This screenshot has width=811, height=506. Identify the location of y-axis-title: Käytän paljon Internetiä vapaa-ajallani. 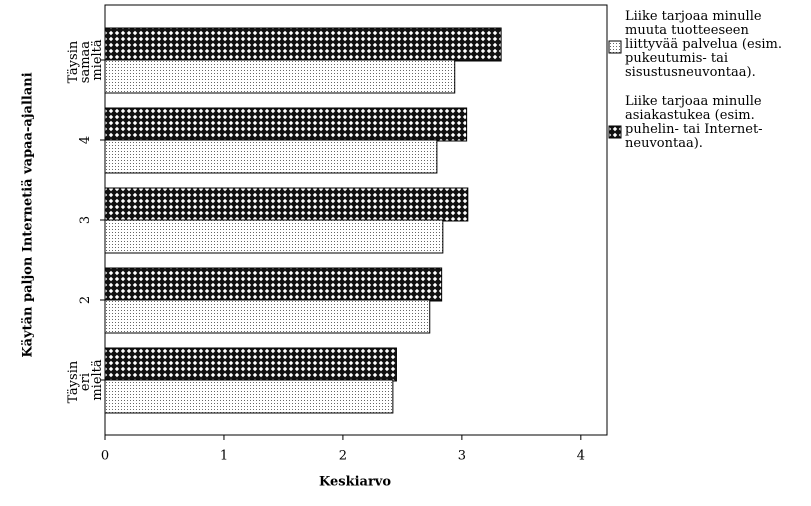
(28, 214).